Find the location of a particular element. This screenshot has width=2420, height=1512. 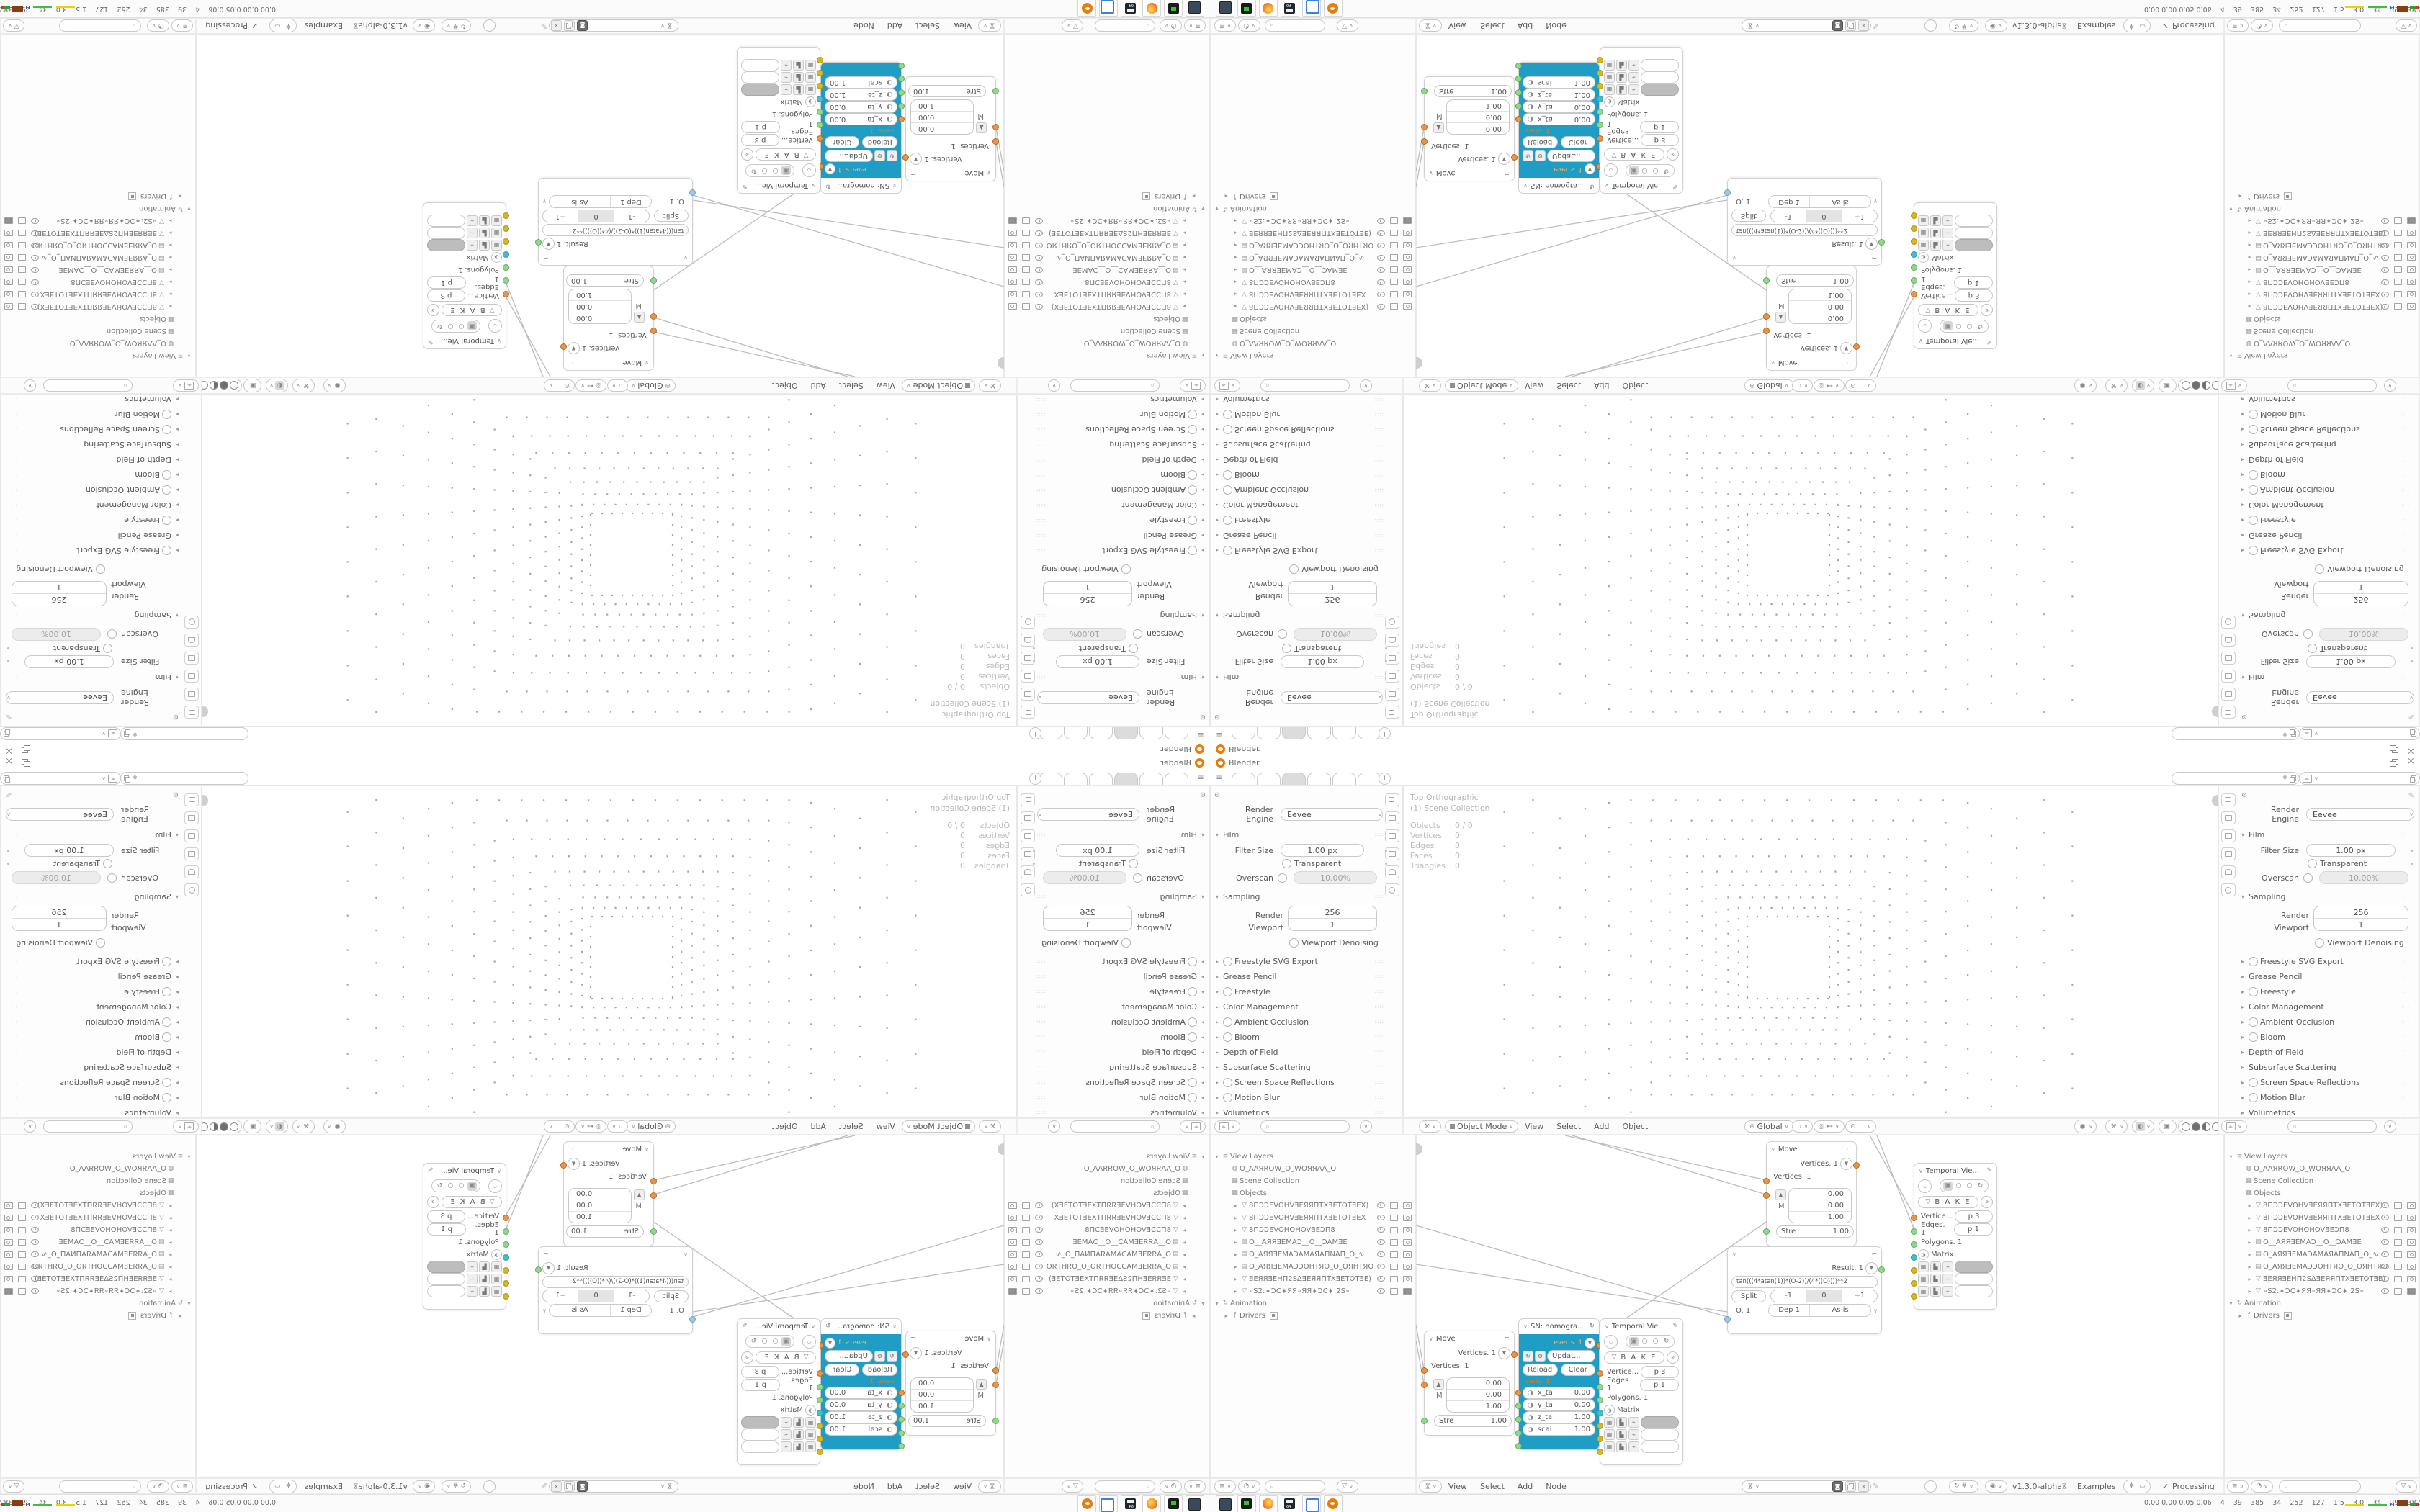

socket-yl is located at coordinates (820, 1452).